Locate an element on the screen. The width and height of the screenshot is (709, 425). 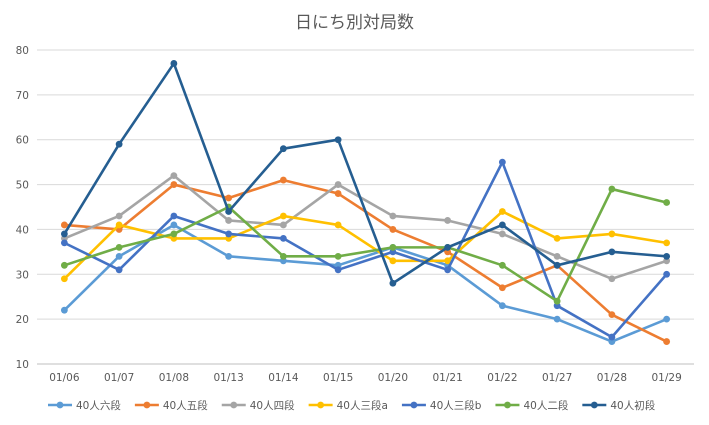
legend-item: 40人四段 is located at coordinates (258, 405).